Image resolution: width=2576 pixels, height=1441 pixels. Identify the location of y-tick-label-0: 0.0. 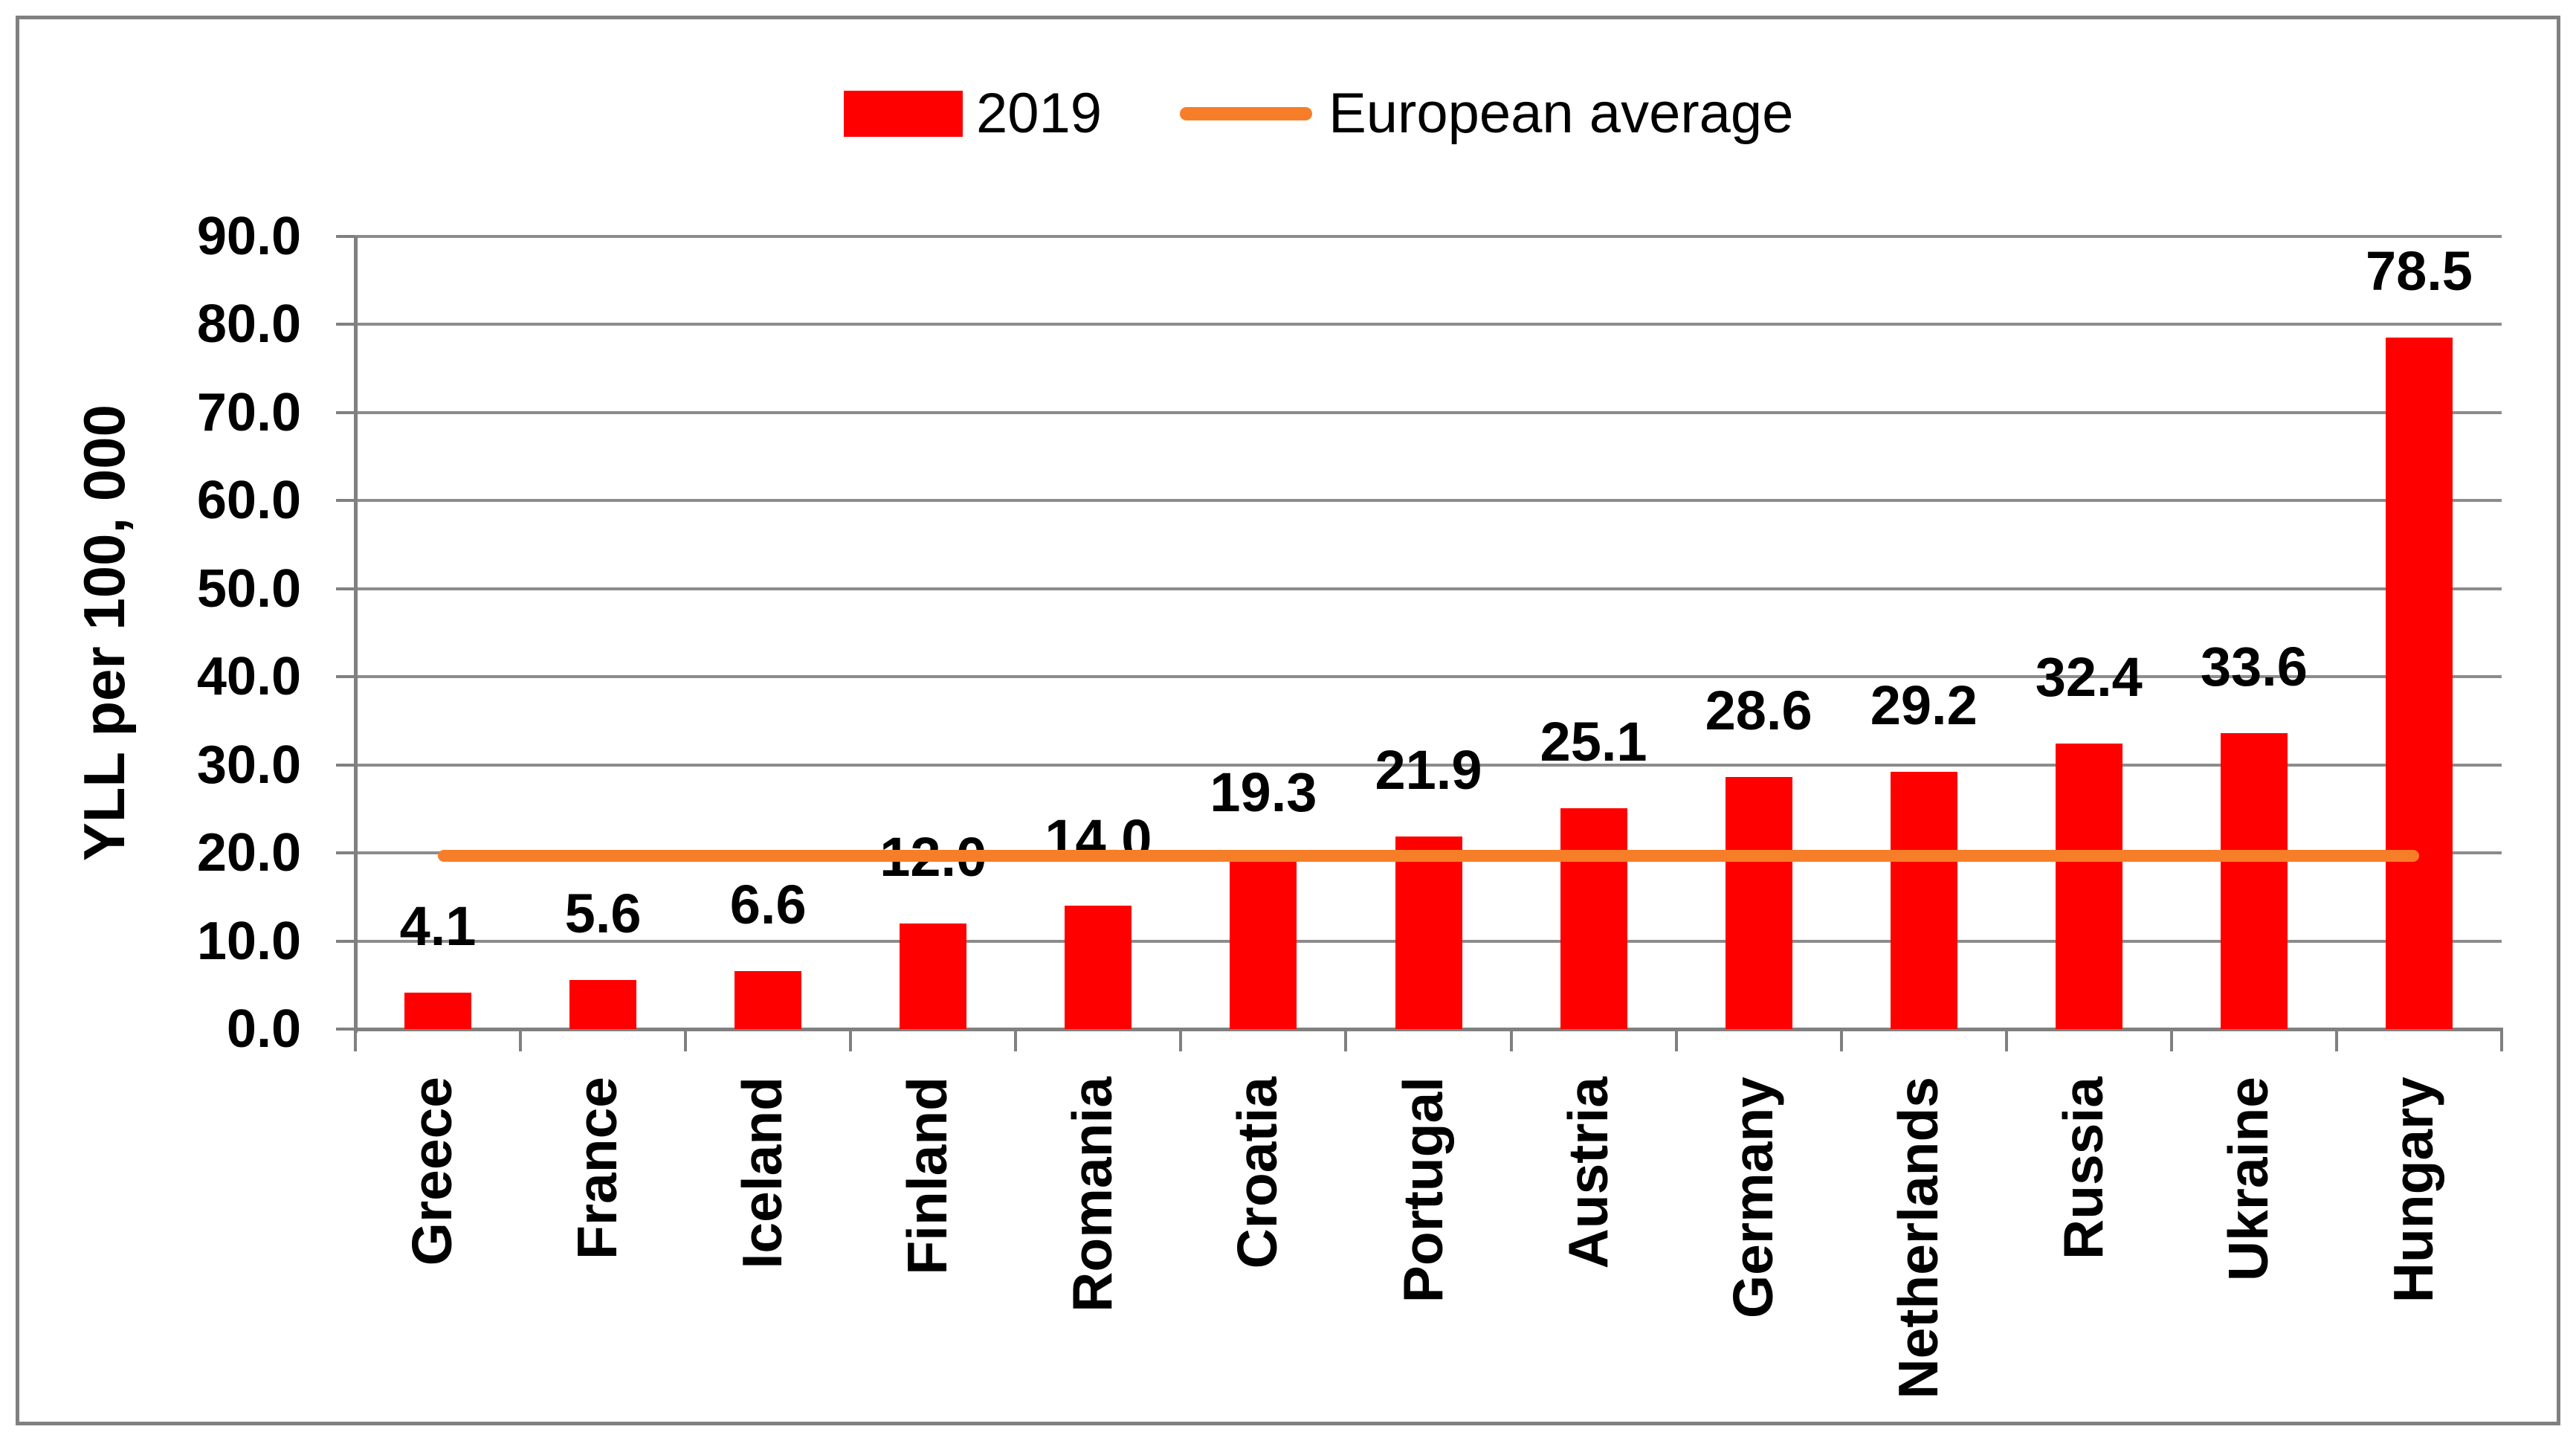
(263, 1029).